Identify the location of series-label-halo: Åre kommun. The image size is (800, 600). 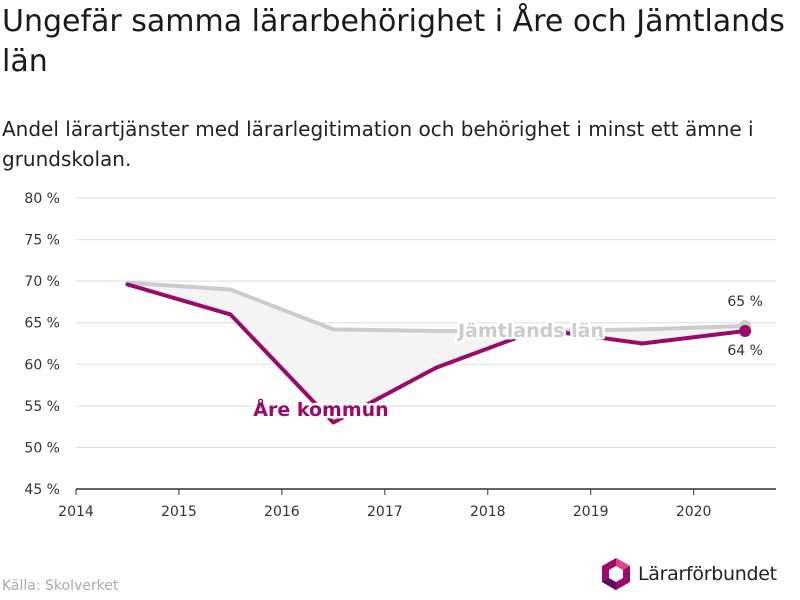
(320, 409).